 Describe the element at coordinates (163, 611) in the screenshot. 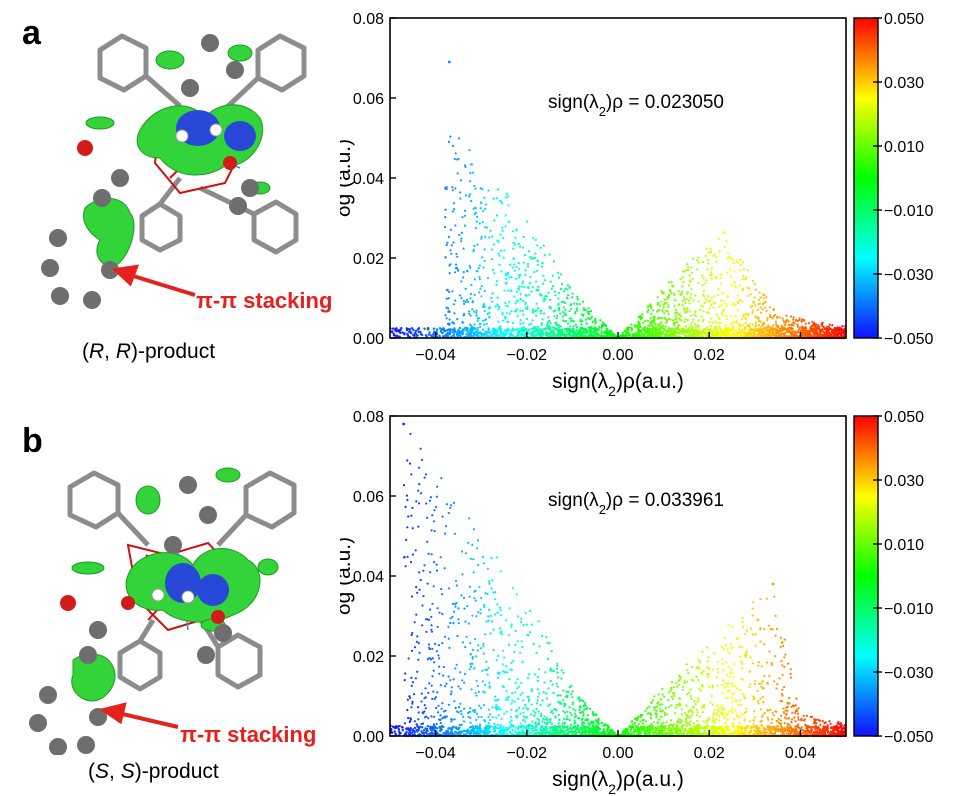

I see `molecule-image-b` at that location.